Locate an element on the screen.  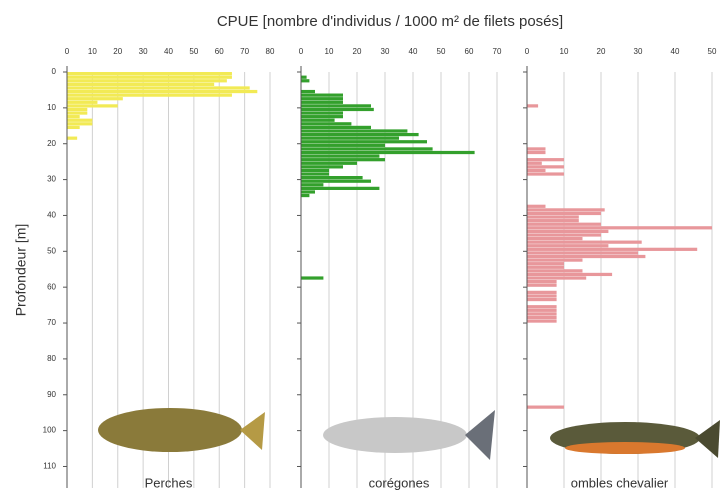
whitefish-fish is located at coordinates (395, 435).